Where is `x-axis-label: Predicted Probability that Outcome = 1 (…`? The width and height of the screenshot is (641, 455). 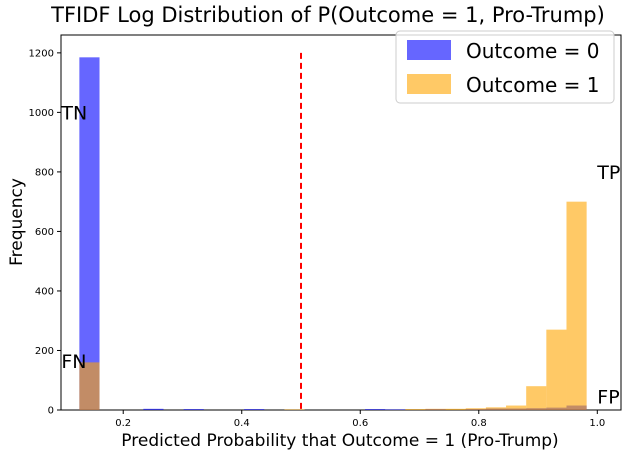 x-axis-label: Predicted Probability that Outcome = 1 (… is located at coordinates (339, 441).